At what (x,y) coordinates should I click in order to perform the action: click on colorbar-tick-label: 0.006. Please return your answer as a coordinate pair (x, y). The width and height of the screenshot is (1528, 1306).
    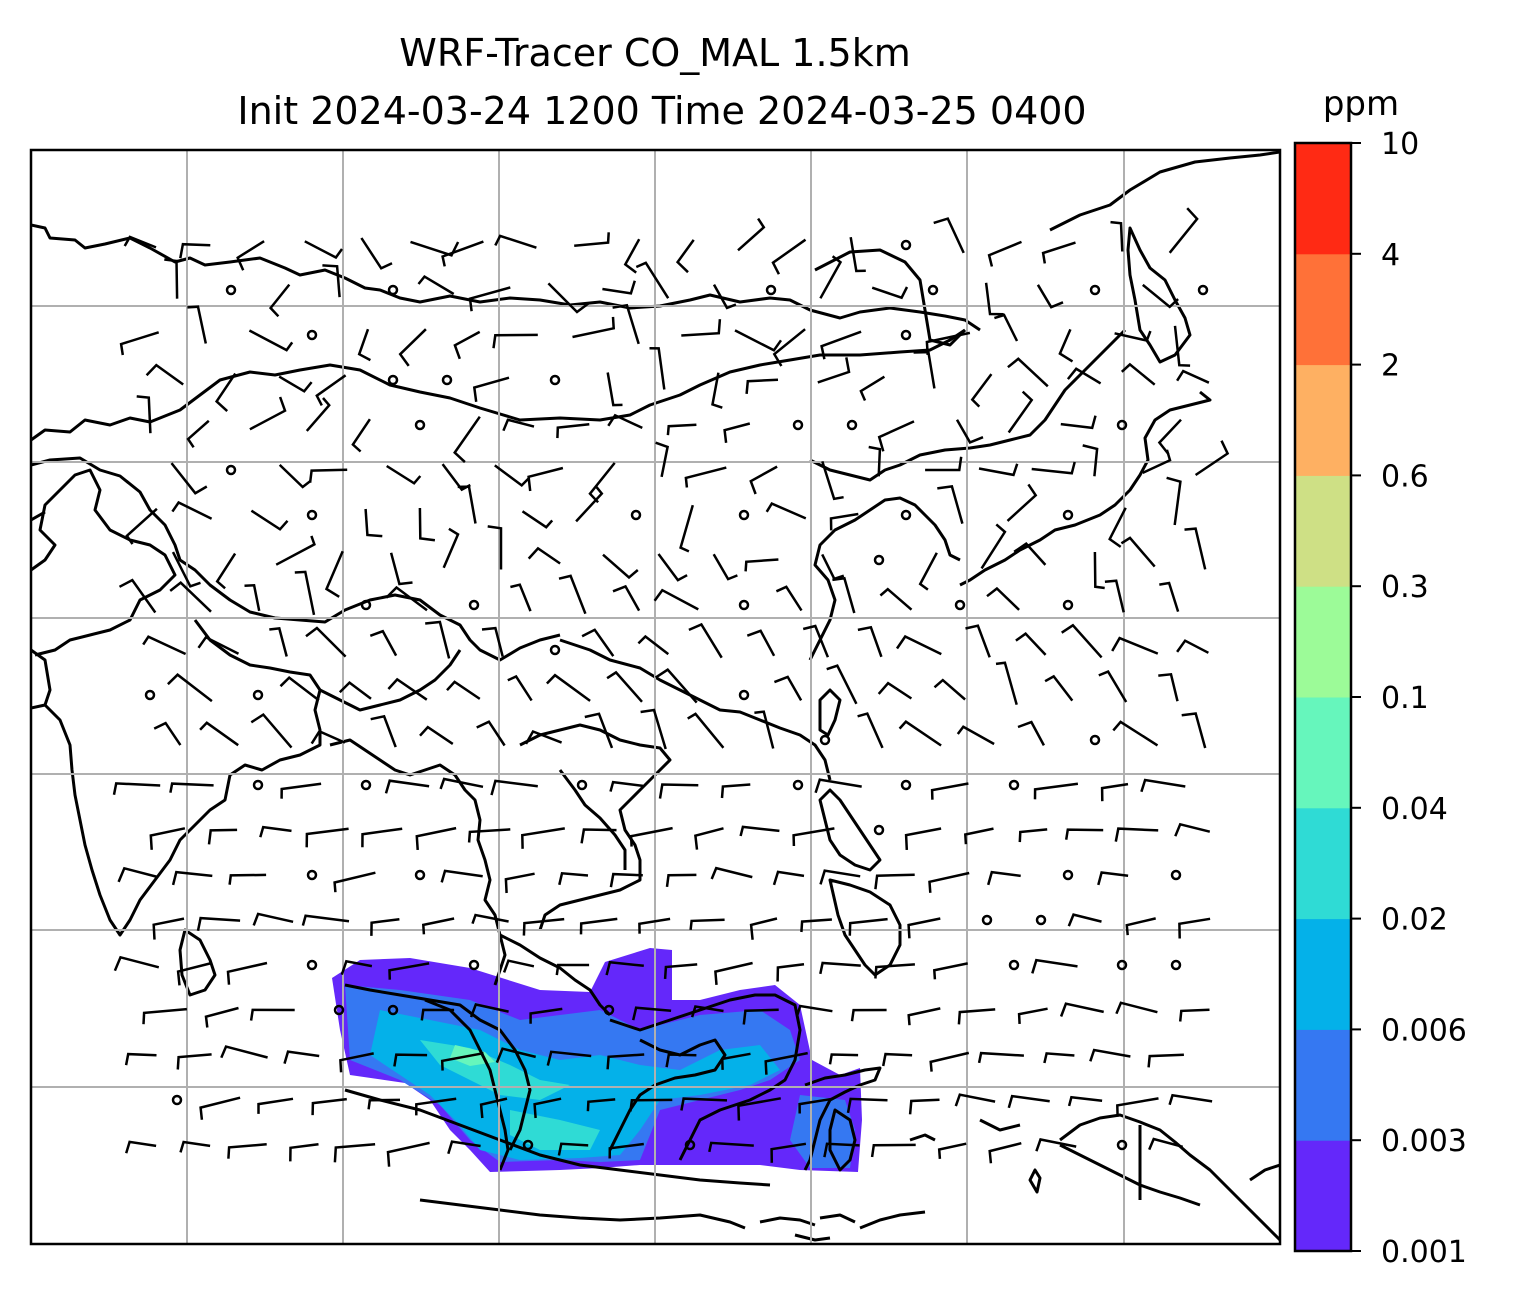
    Looking at the image, I should click on (1424, 1030).